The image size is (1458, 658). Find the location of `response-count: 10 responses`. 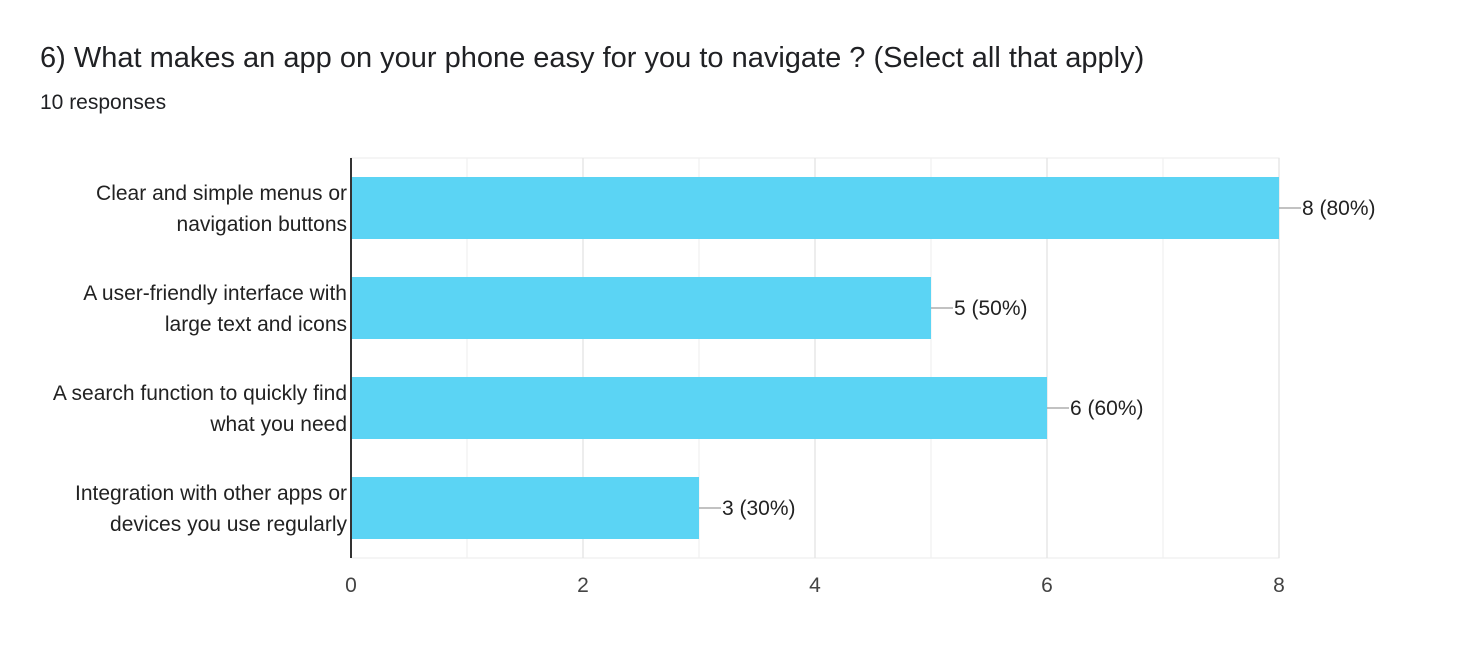

response-count: 10 responses is located at coordinates (103, 102).